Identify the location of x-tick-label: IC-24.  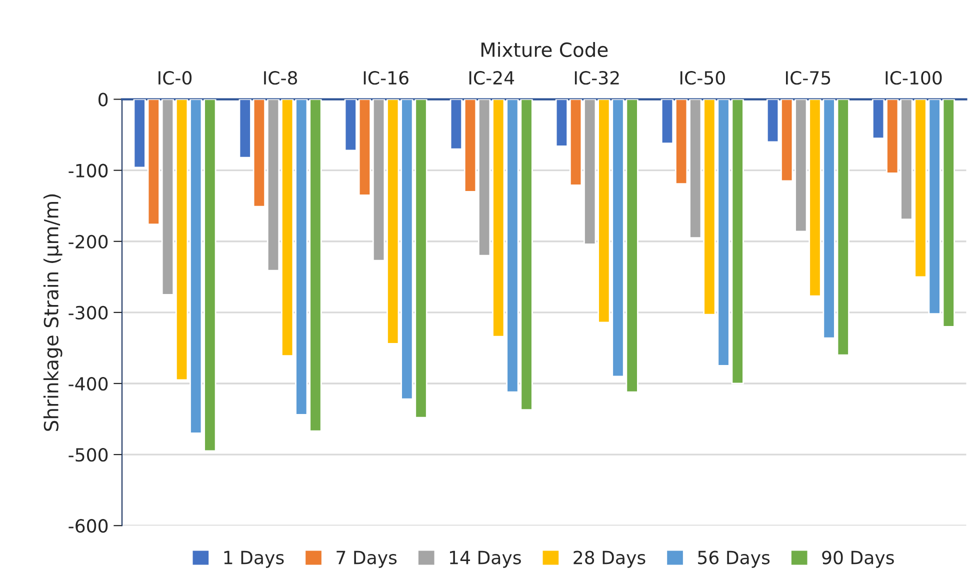
(491, 78).